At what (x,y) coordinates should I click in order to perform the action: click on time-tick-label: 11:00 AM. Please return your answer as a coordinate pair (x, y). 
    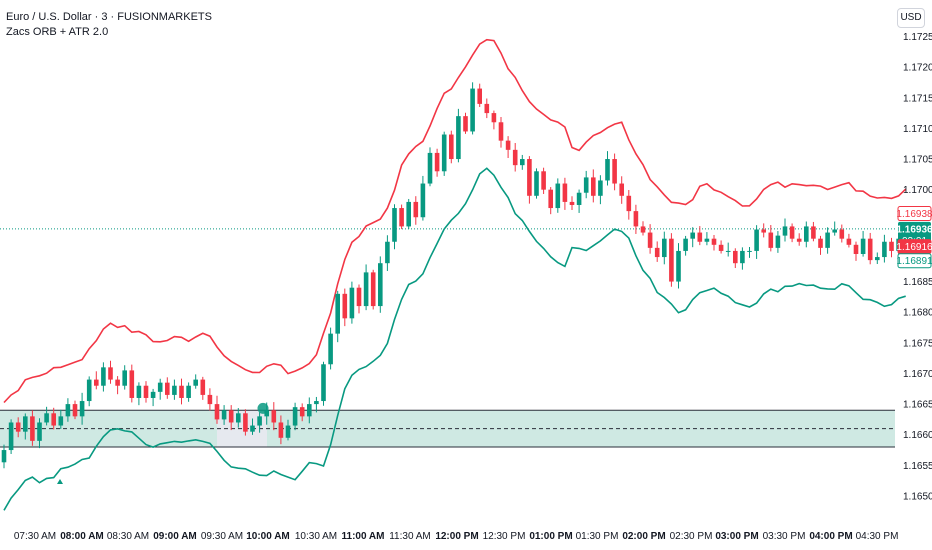
    Looking at the image, I should click on (363, 536).